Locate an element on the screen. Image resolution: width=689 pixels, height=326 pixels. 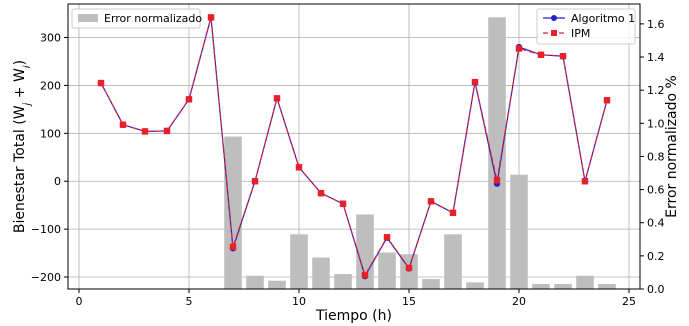
left-y-tick-label: 200 is located at coordinates (50, 85).